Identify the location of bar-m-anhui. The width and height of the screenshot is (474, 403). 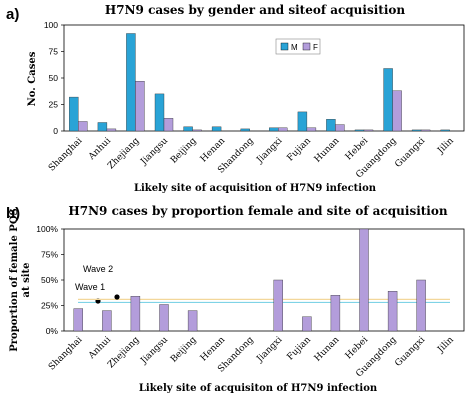
(102, 127).